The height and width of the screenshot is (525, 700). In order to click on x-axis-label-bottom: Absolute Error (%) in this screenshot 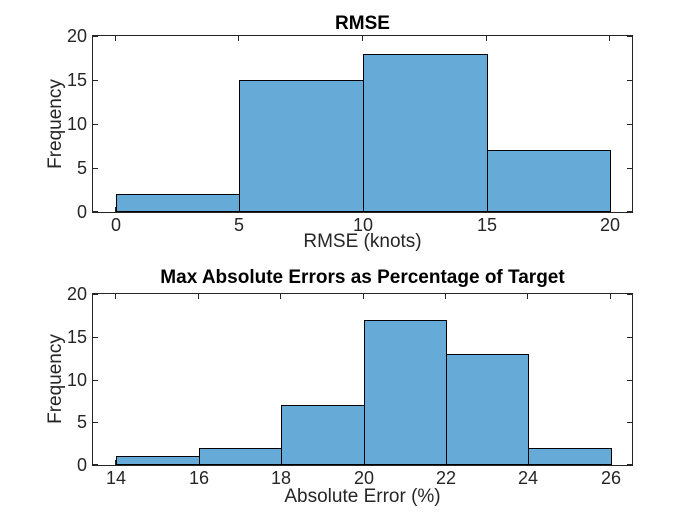, I will do `click(362, 496)`.